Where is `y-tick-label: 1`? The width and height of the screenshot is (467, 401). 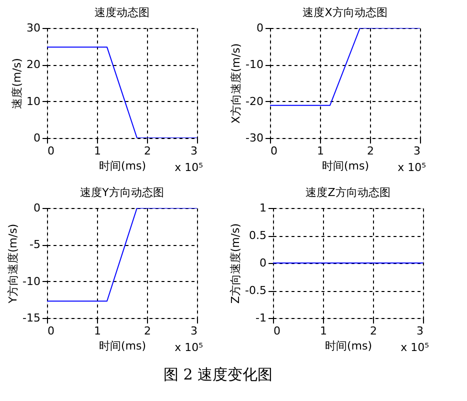
y-tick-label: 1 is located at coordinates (263, 208).